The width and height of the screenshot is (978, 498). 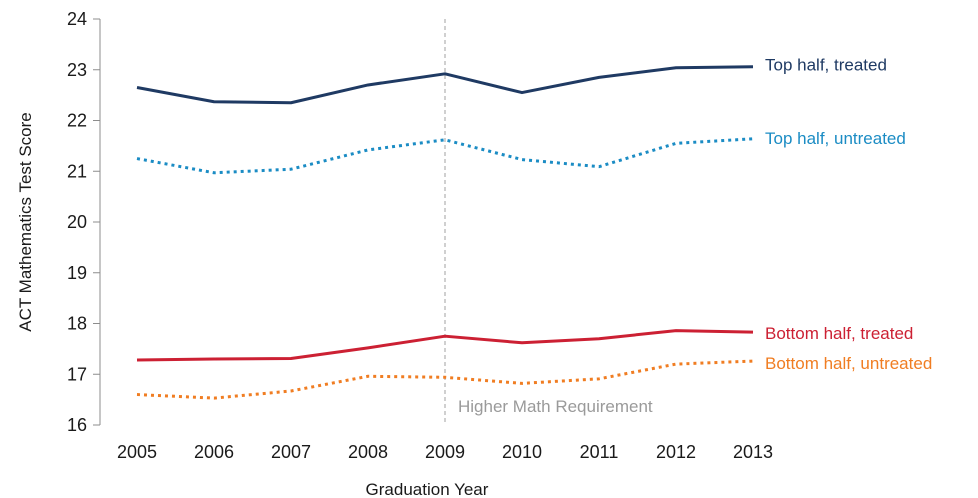 What do you see at coordinates (77, 19) in the screenshot?
I see `y-tick-label: 24` at bounding box center [77, 19].